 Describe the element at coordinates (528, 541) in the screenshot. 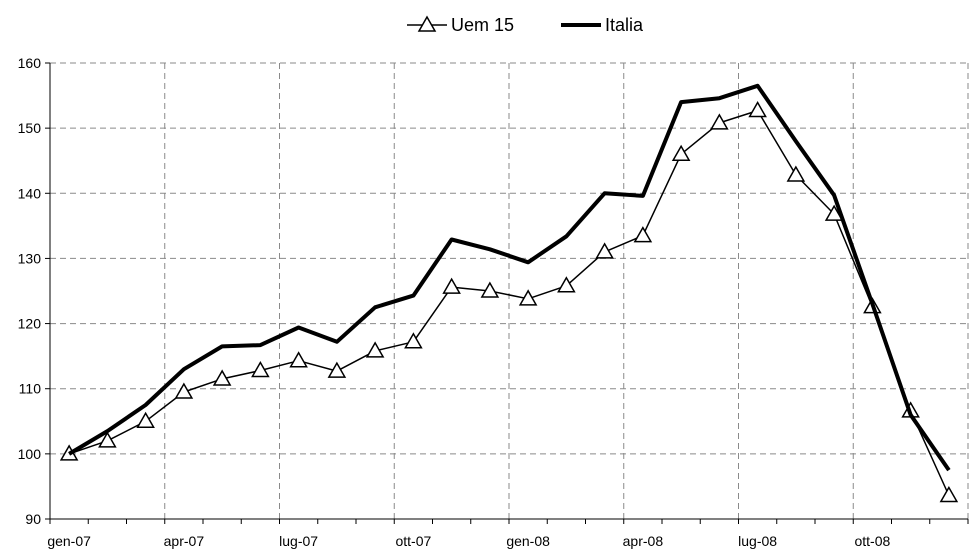

I see `x-tick-label: gen-08` at that location.